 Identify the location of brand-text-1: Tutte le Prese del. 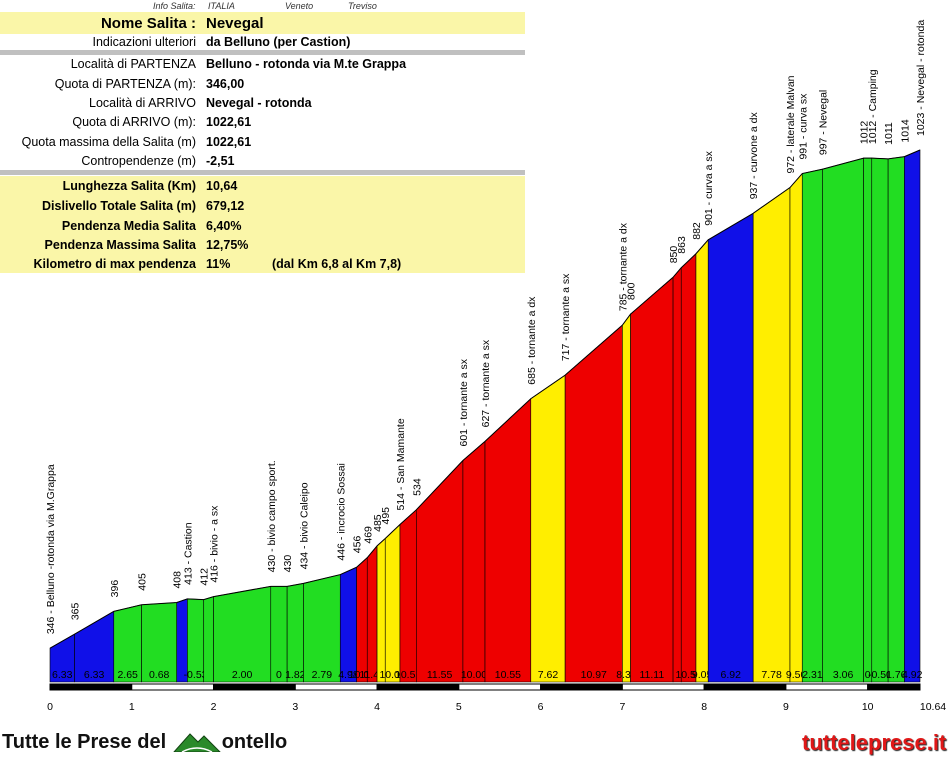
(84, 742).